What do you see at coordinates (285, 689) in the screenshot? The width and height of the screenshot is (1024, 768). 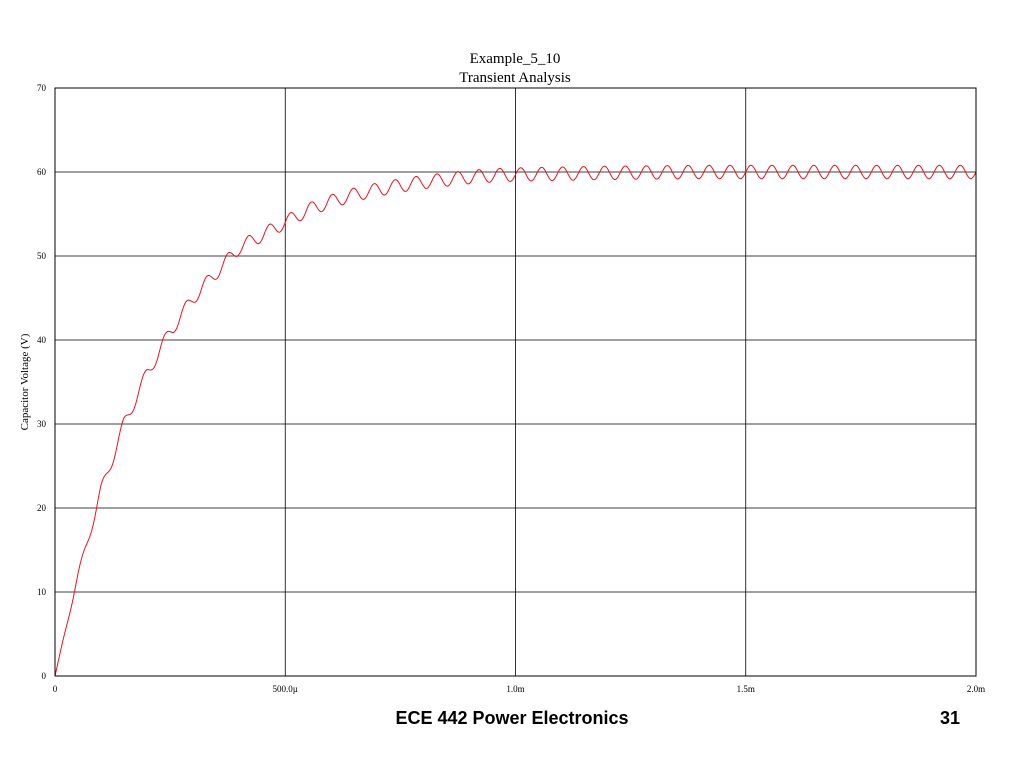 I see `x-tick-label: 500.0µ` at bounding box center [285, 689].